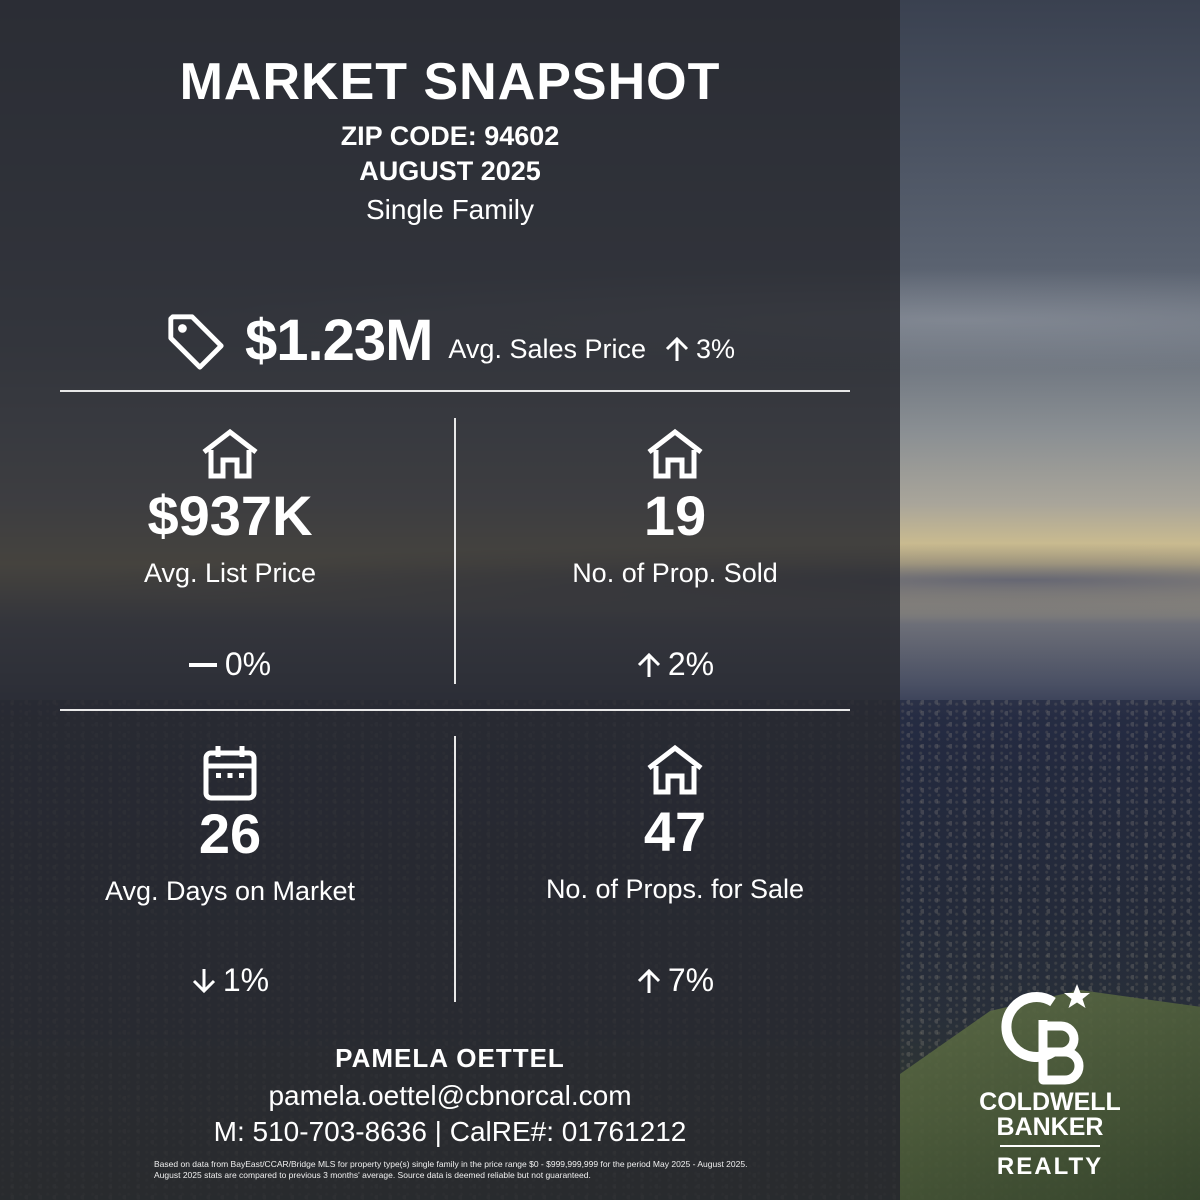  What do you see at coordinates (1050, 1166) in the screenshot?
I see `brand-line-3: REALTY` at bounding box center [1050, 1166].